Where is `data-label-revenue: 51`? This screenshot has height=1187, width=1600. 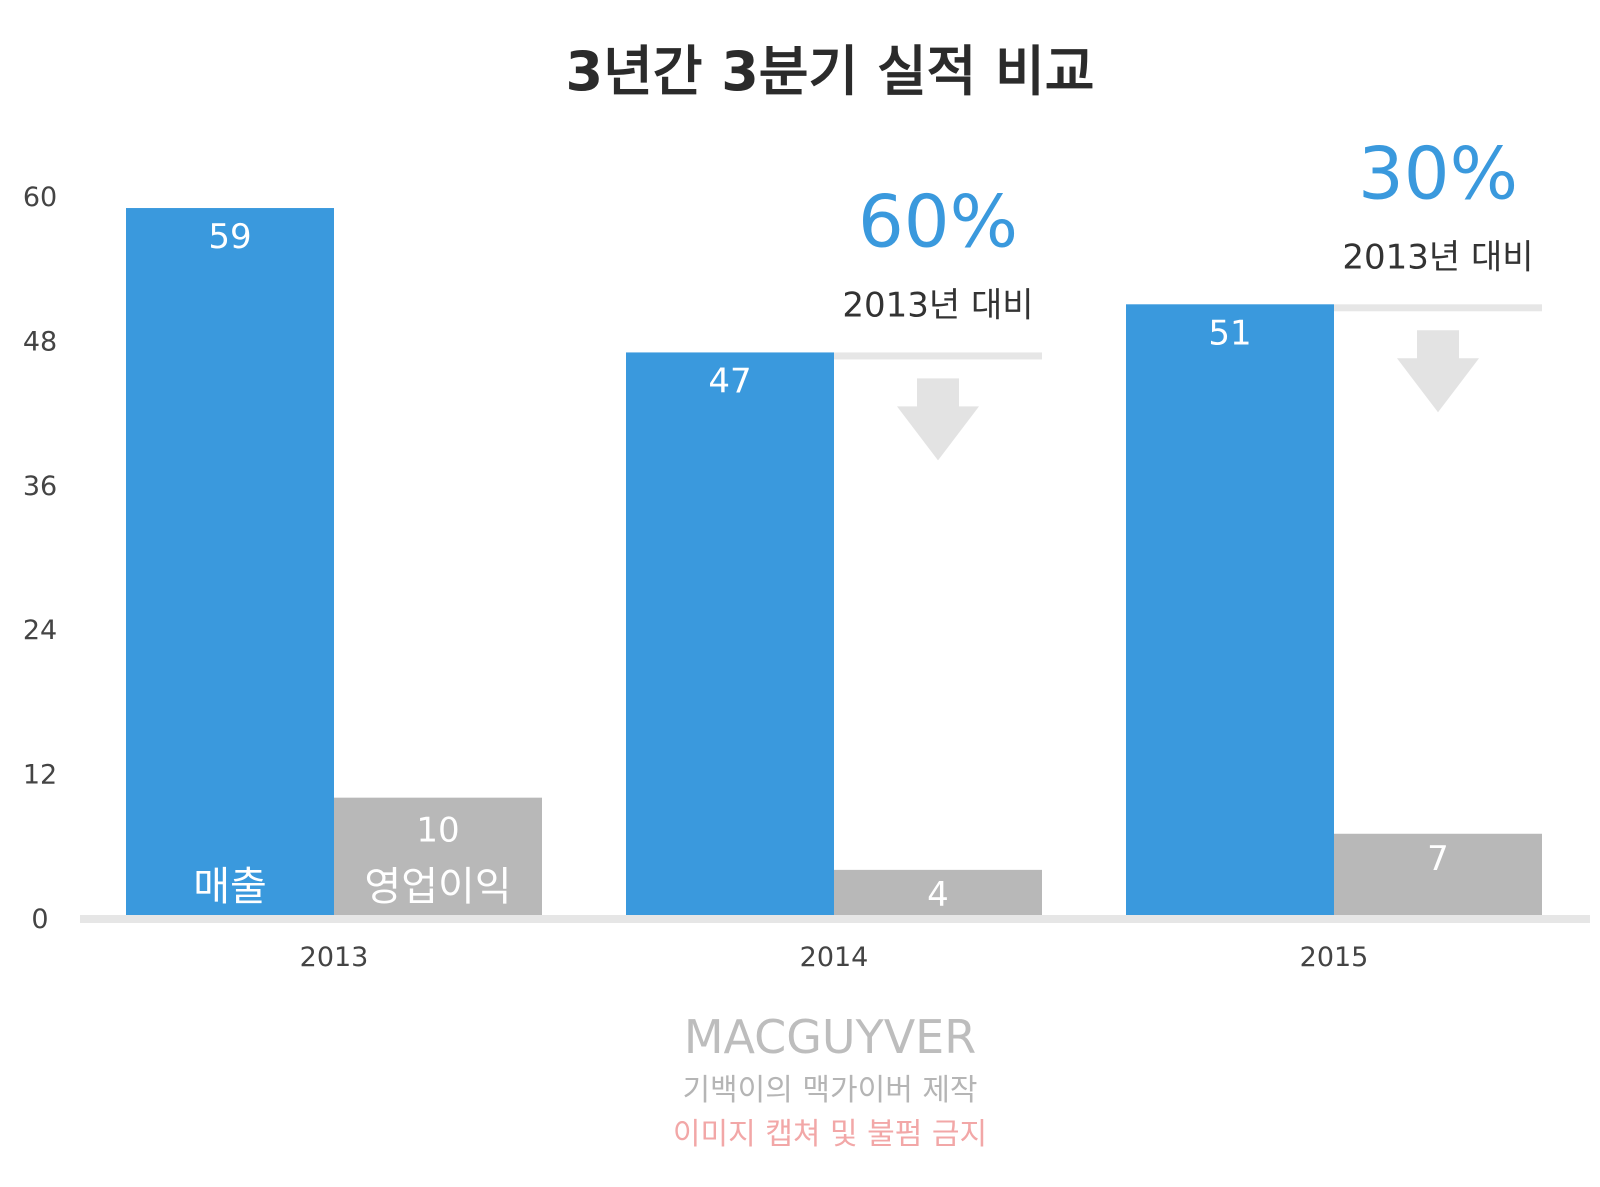 data-label-revenue: 51 is located at coordinates (1229, 333).